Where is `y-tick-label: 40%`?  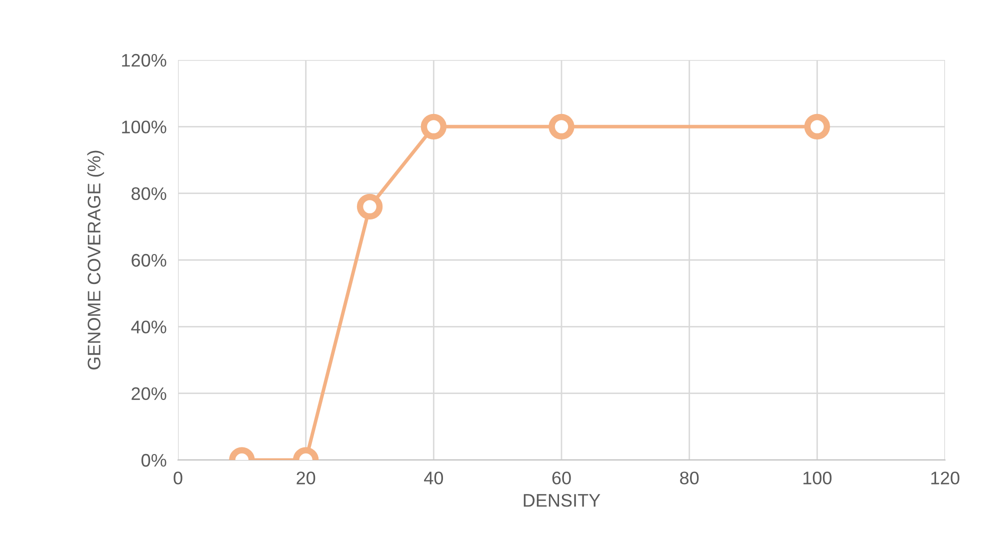
y-tick-label: 40% is located at coordinates (148, 327).